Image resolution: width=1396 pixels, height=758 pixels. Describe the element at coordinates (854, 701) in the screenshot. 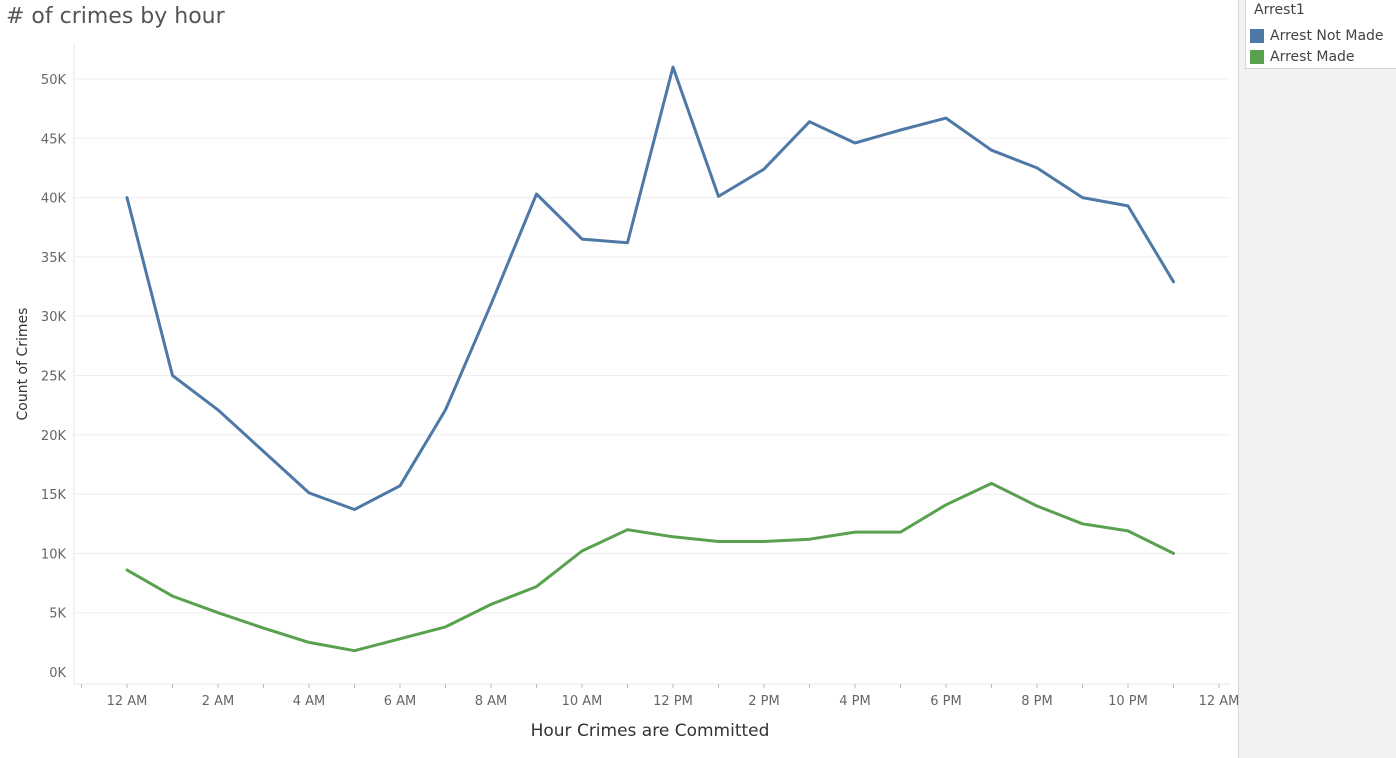

I see `x-tick-label: 4 PM` at that location.